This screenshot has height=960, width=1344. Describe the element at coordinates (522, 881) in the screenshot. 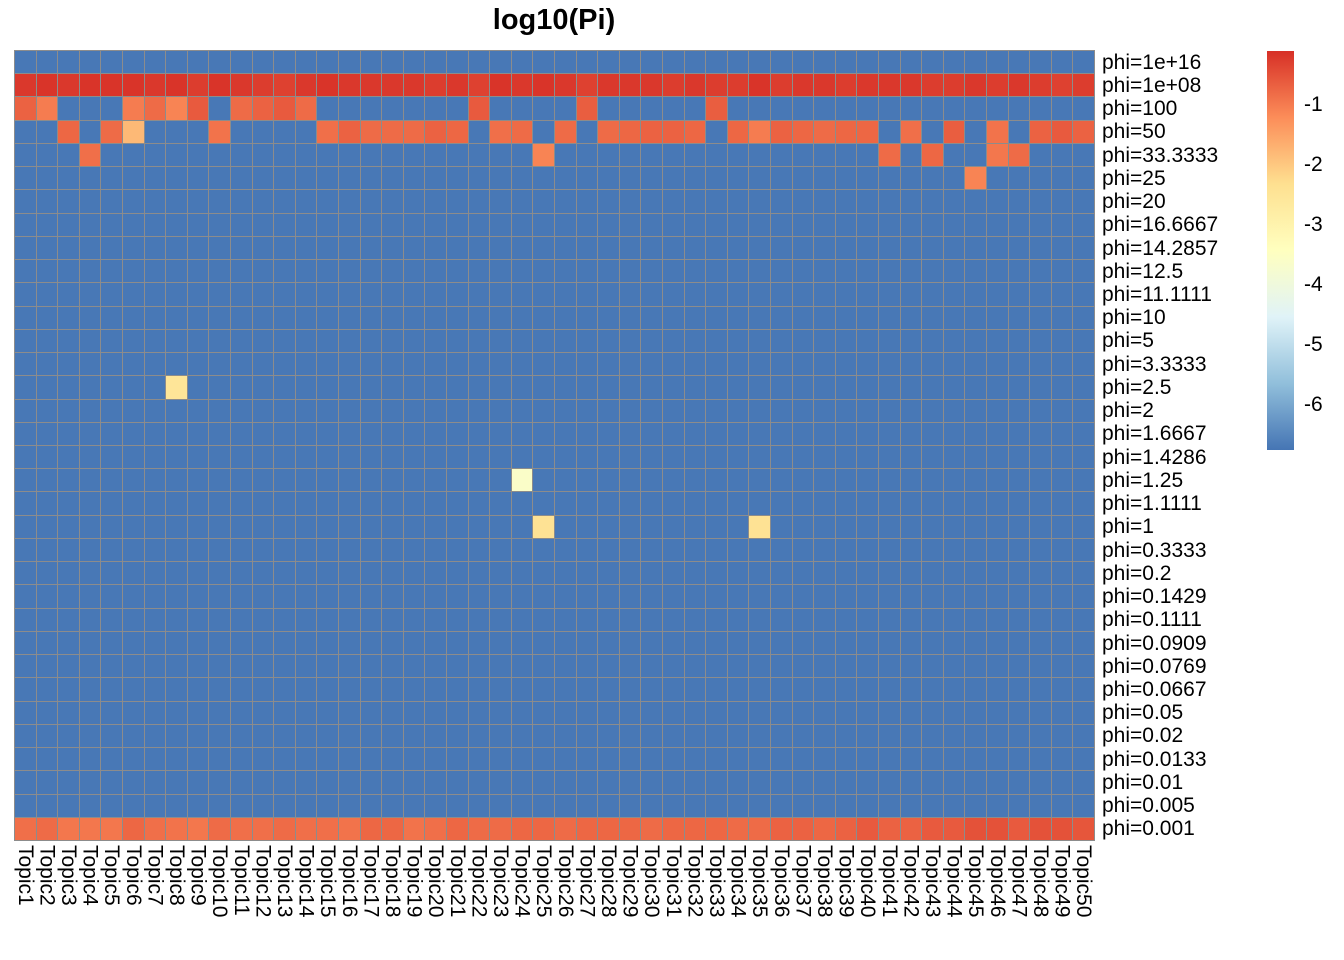

I see `column-label: Topic24` at that location.